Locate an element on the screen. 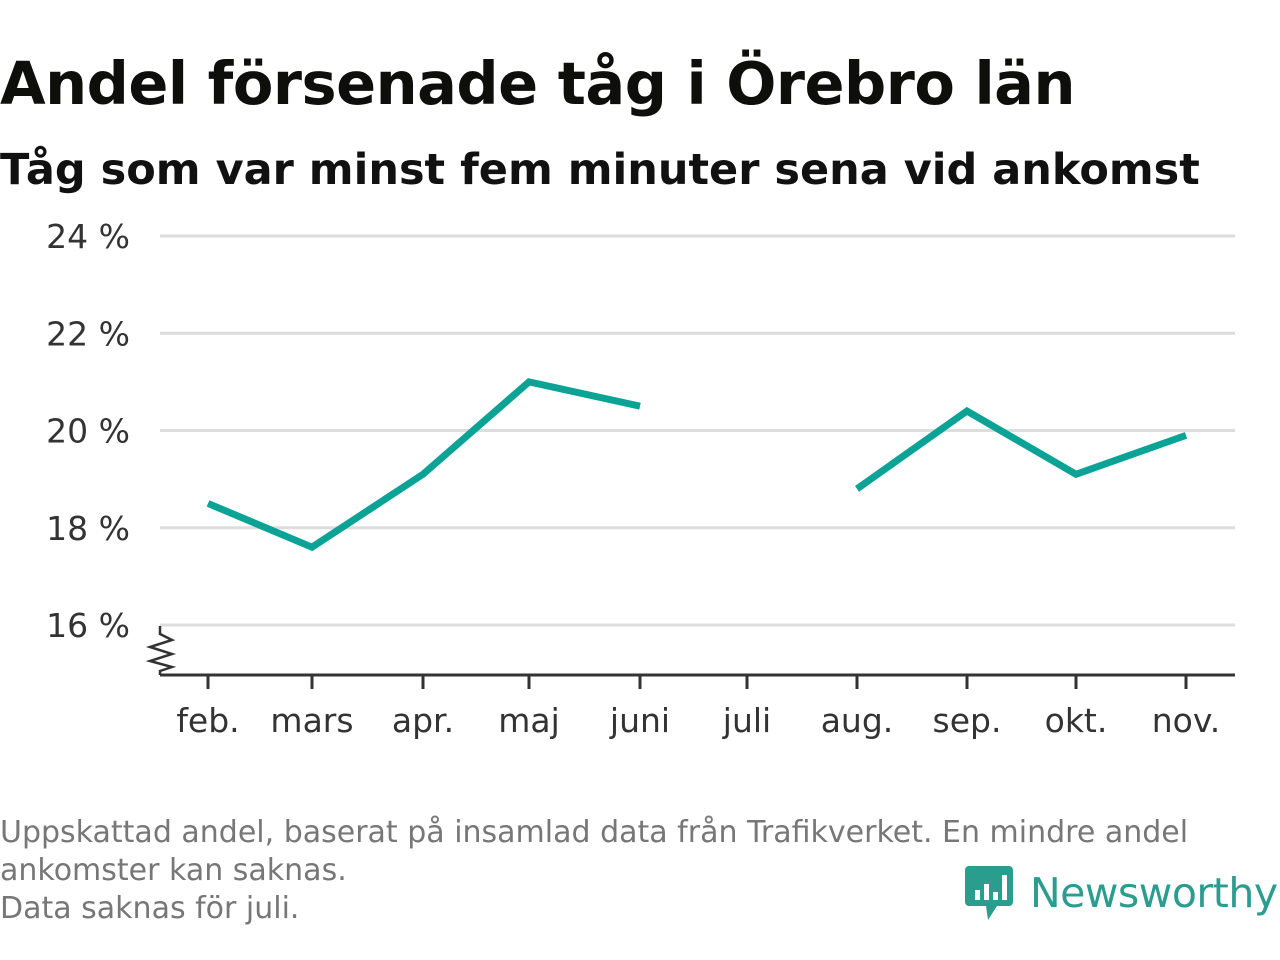 This screenshot has width=1280, height=960. y-tick-label: 18 % is located at coordinates (88, 528).